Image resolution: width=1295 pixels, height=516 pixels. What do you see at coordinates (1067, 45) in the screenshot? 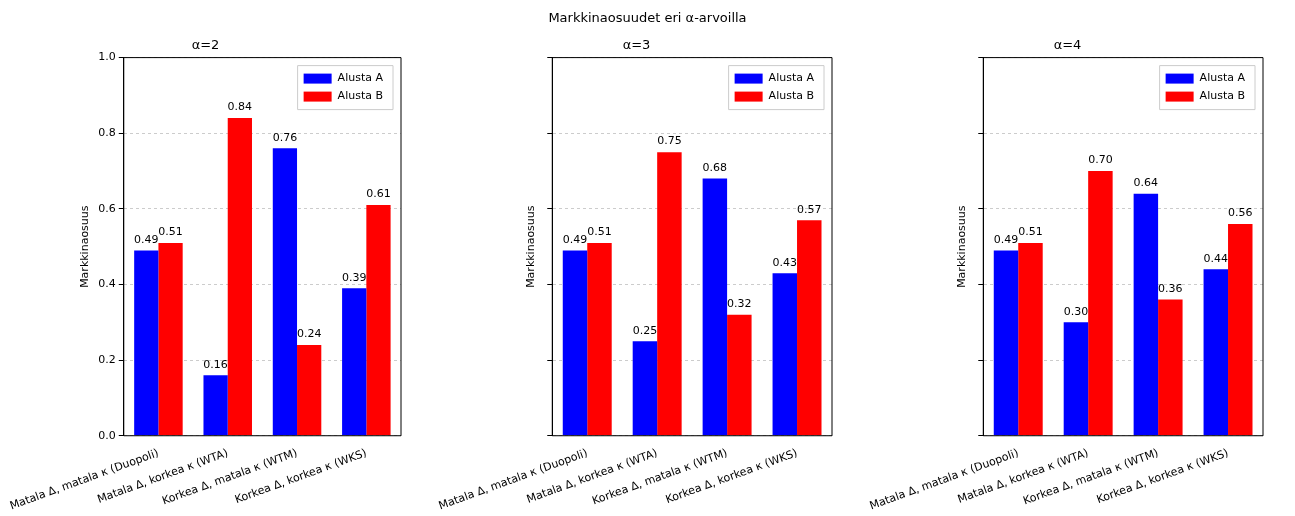
I see `chart-title: α=4` at bounding box center [1067, 45].